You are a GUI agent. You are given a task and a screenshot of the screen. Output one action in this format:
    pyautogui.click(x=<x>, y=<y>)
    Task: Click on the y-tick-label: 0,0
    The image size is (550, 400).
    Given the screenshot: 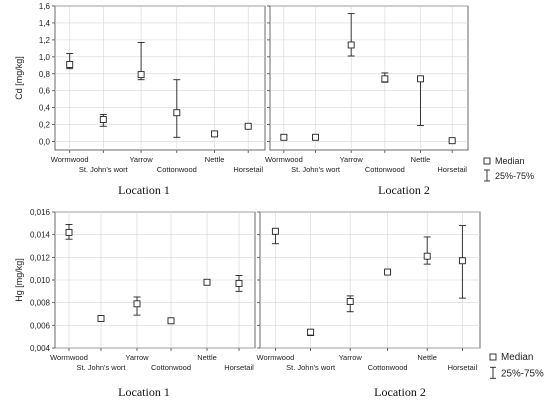 What is the action you would take?
    pyautogui.click(x=45, y=142)
    